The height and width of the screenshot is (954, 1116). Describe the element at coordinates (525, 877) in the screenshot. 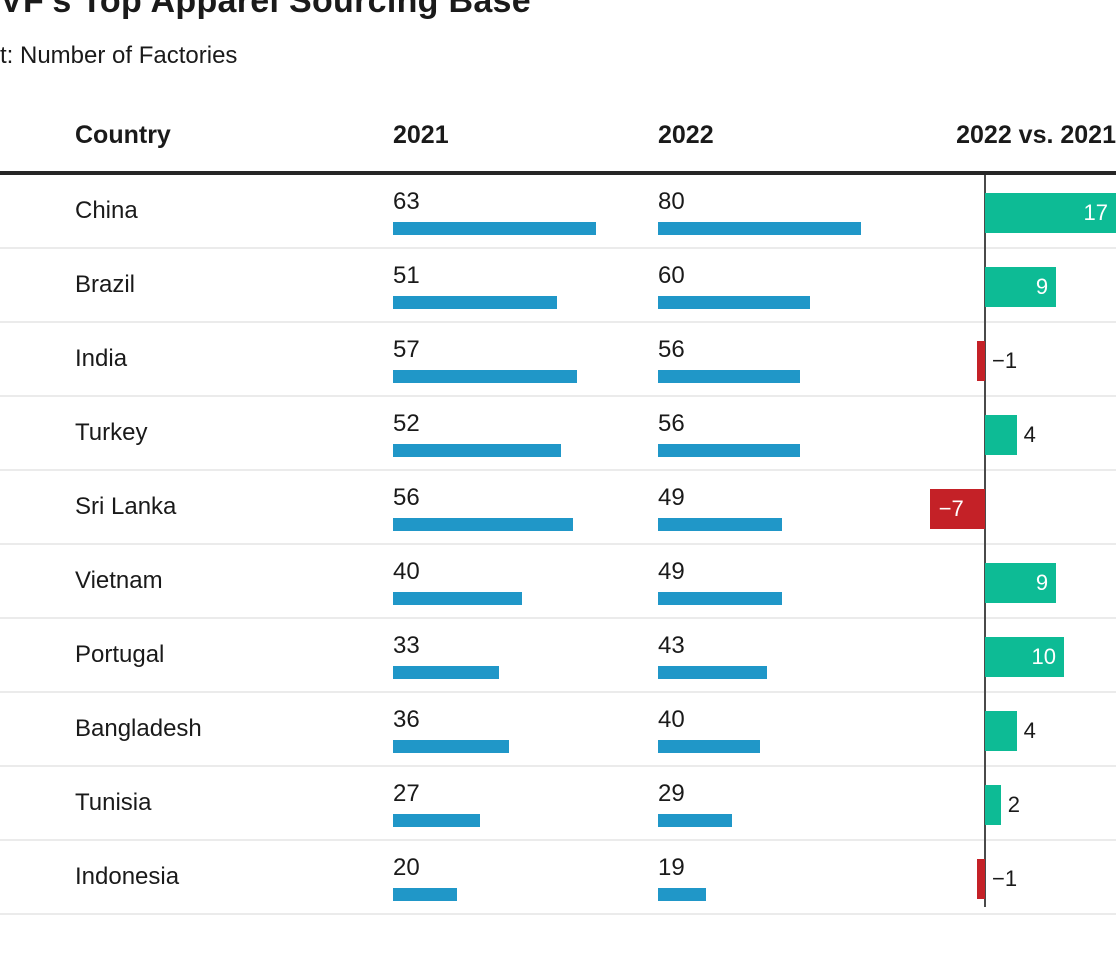

I see `cell-2021: 20` at that location.